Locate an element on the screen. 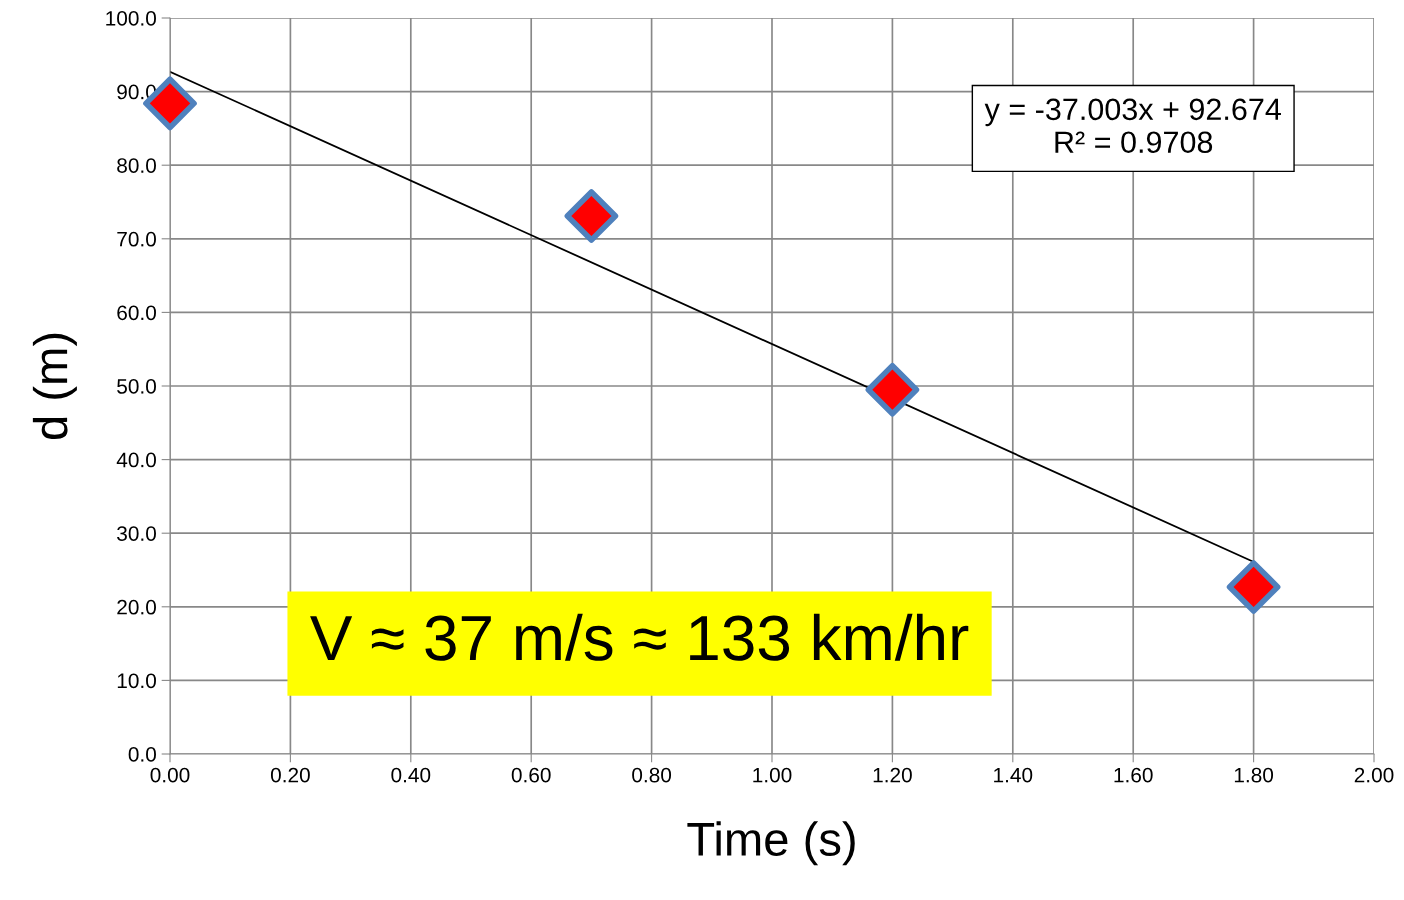 This screenshot has height=900, width=1404. y-tick-label: 40.0 is located at coordinates (136, 460).